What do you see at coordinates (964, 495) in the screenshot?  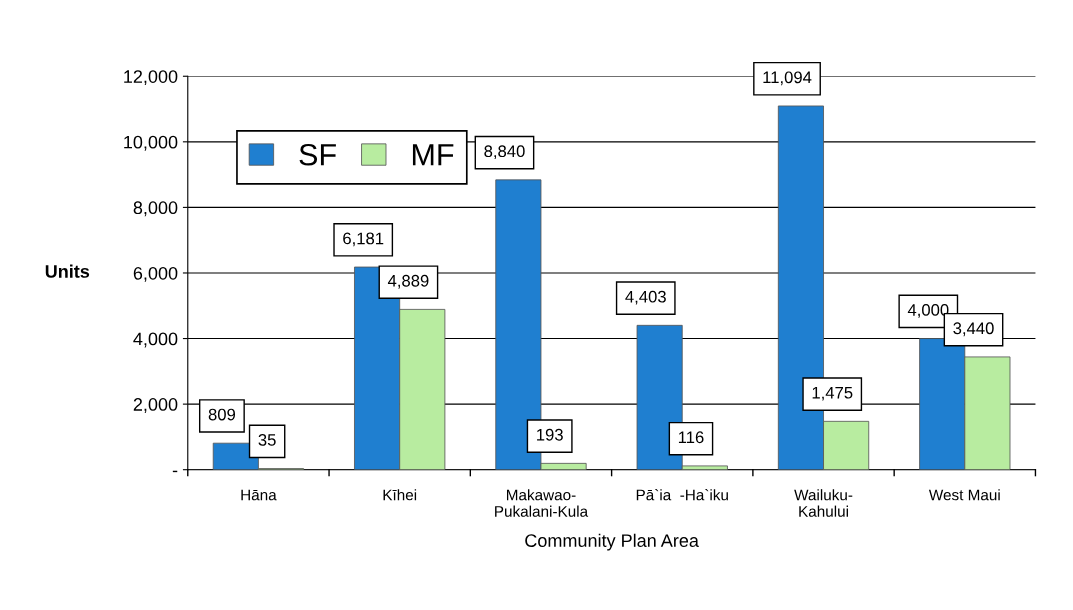 I see `x-tick-label: West Maui` at bounding box center [964, 495].